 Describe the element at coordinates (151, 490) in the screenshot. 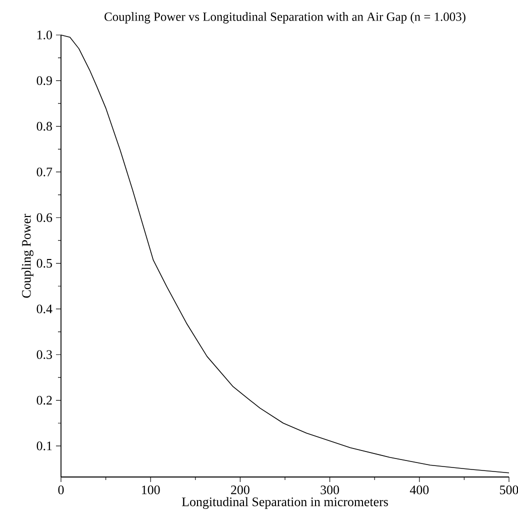

I see `x-tick-label: 100` at that location.